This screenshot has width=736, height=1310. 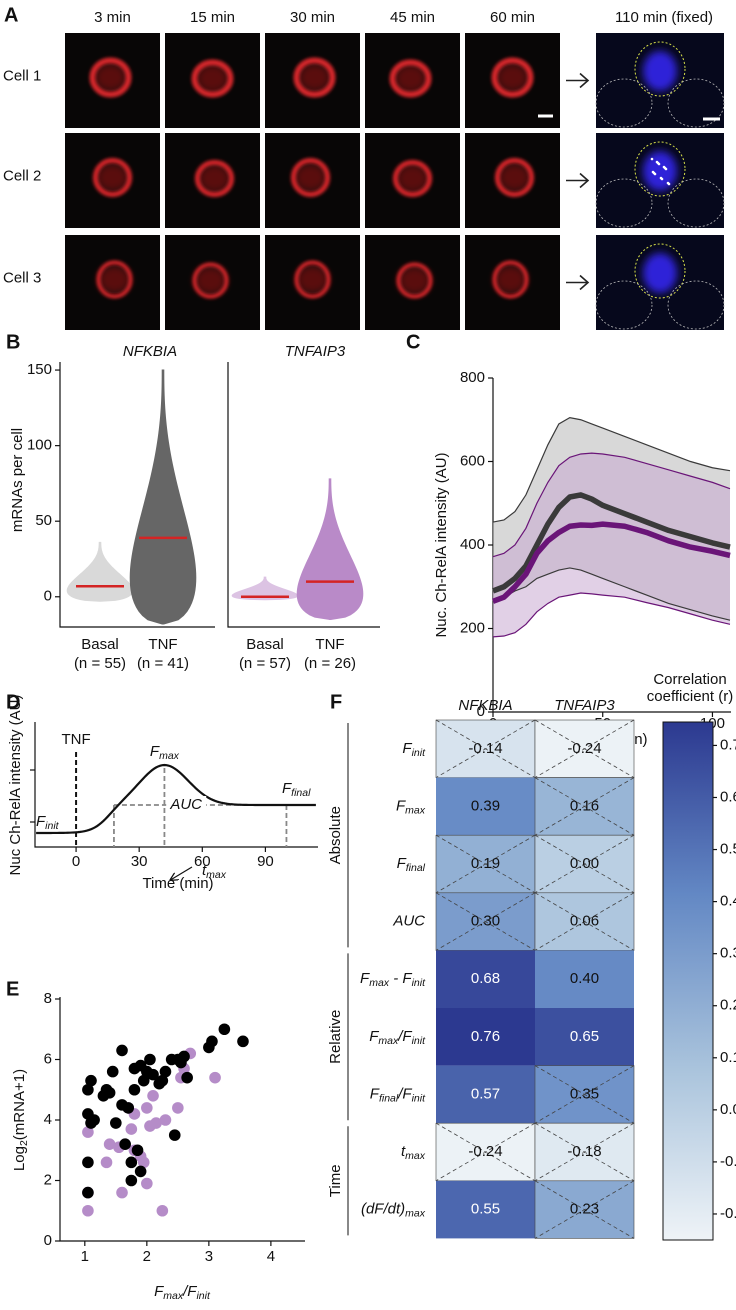 What do you see at coordinates (330, 663) in the screenshot?
I see `n-label: (n = 26)` at bounding box center [330, 663].